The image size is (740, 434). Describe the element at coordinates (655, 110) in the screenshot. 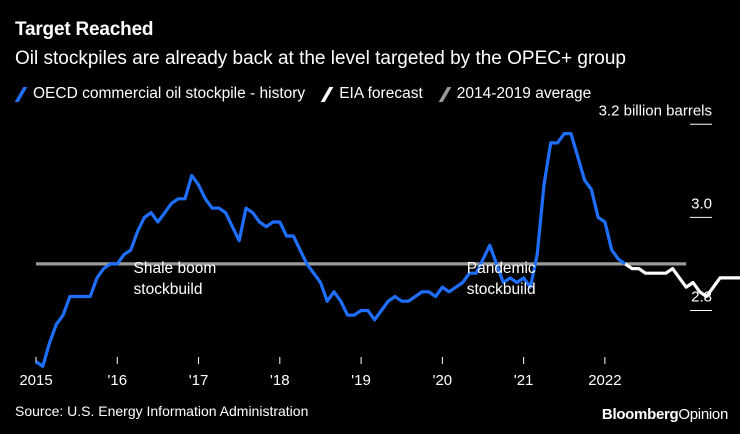

I see `y-tick-label: 3.2 billion barrels` at that location.